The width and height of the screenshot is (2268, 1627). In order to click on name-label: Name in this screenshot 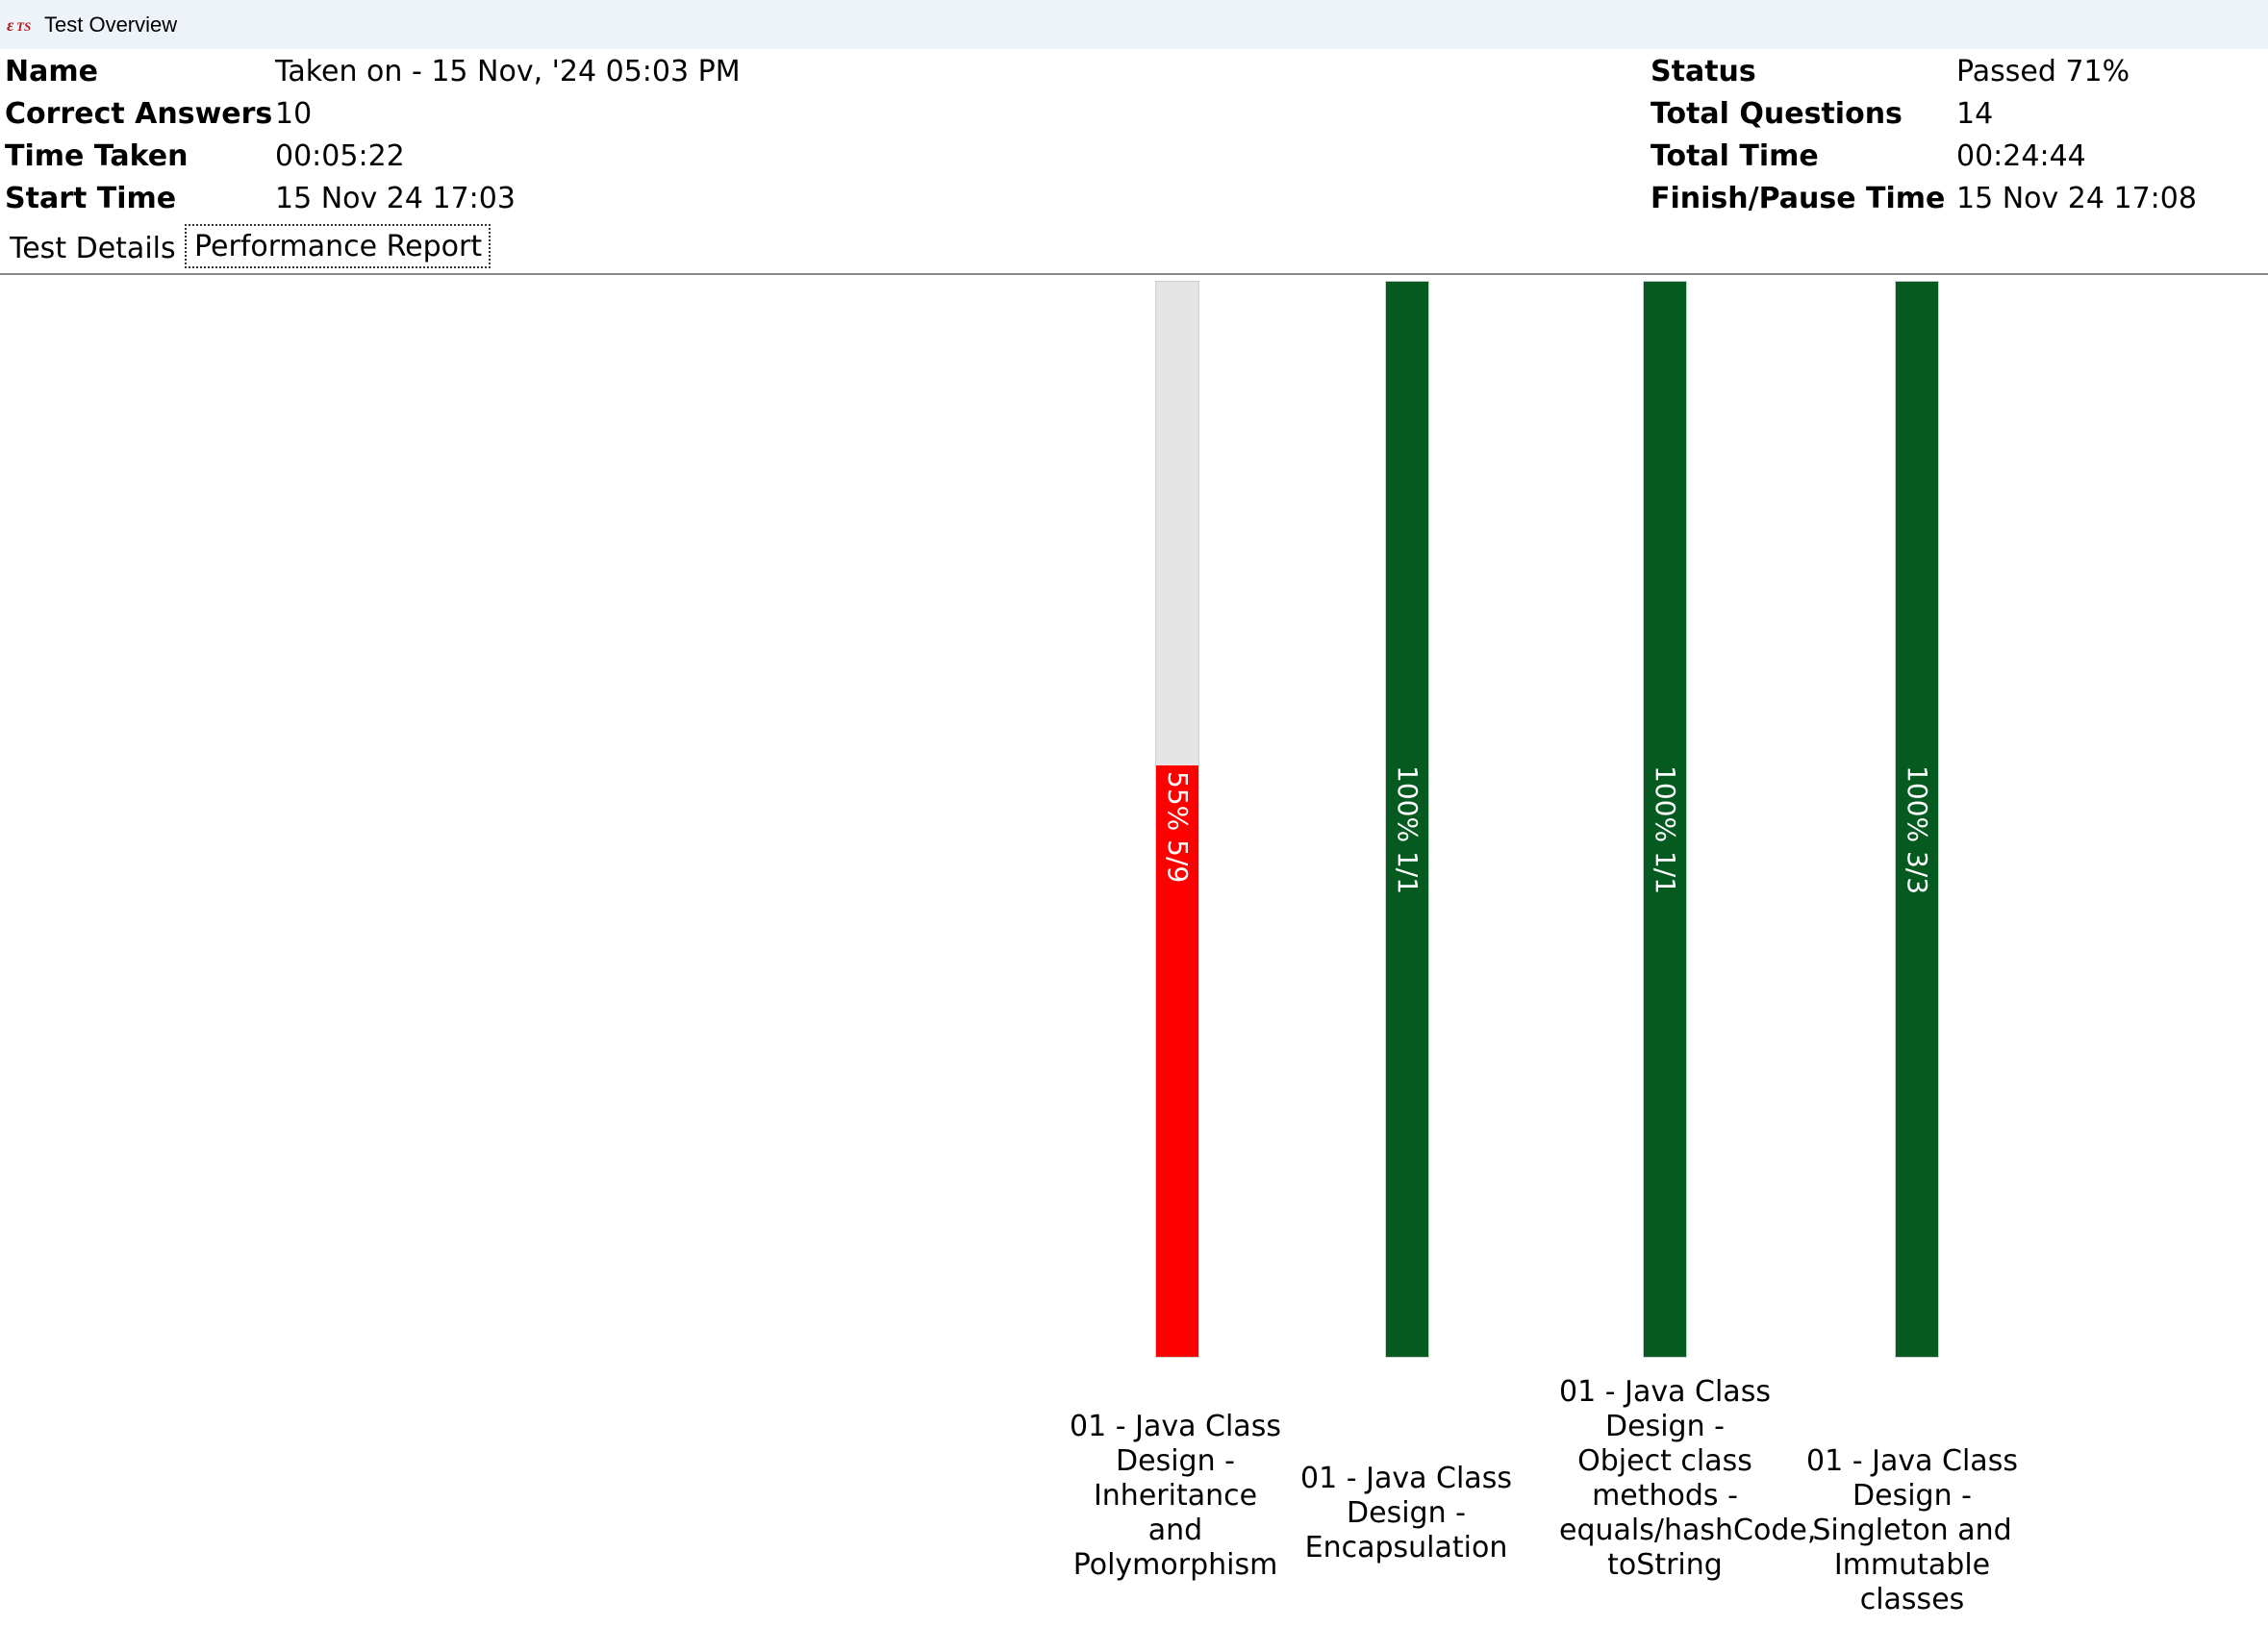, I will do `click(52, 71)`.